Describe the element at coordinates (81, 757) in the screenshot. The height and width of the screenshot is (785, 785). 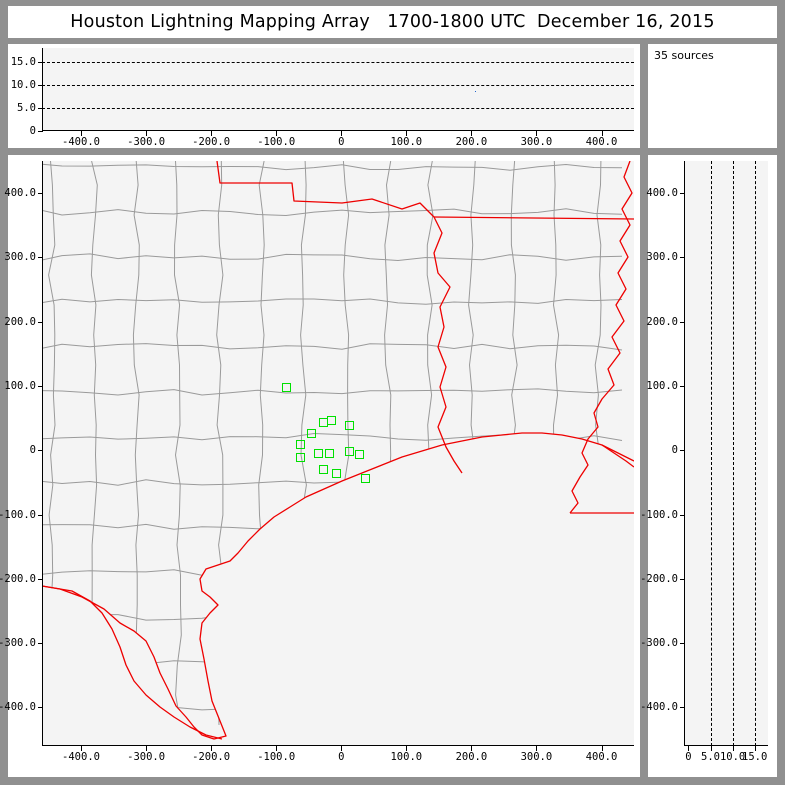
I see `x-tick-label: -400.0` at that location.